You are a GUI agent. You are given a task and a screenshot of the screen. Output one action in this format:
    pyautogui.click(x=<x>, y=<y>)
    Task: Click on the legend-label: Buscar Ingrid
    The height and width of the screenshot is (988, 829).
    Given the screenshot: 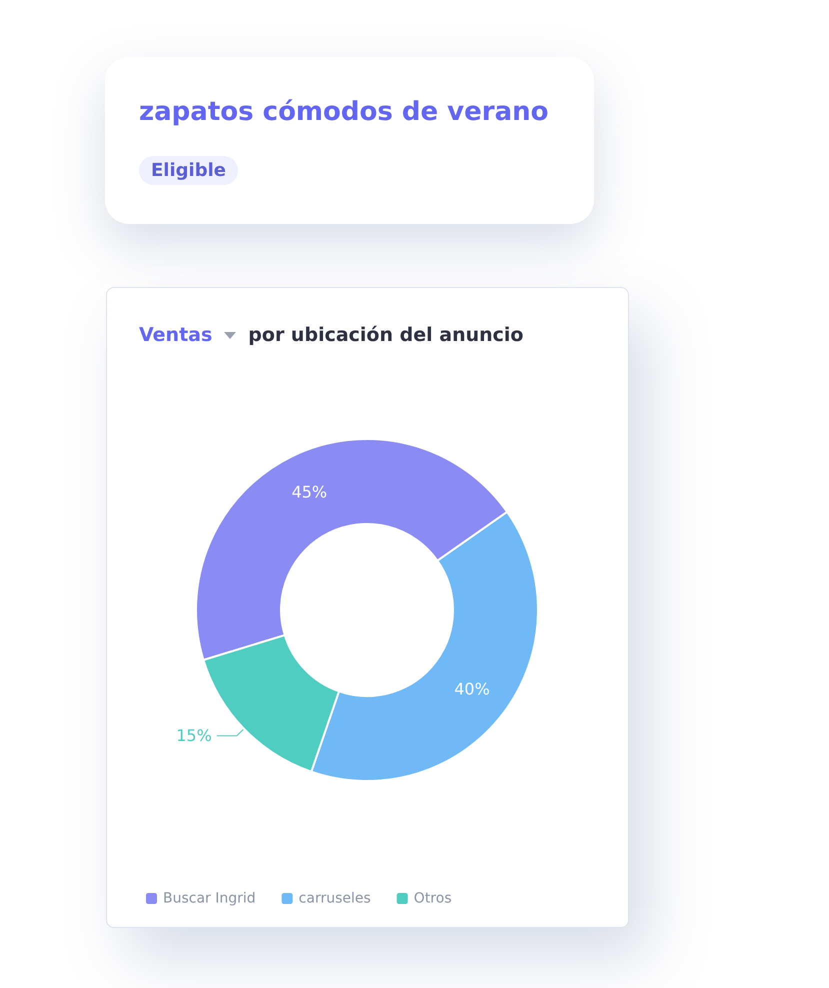 What is the action you would take?
    pyautogui.click(x=209, y=898)
    